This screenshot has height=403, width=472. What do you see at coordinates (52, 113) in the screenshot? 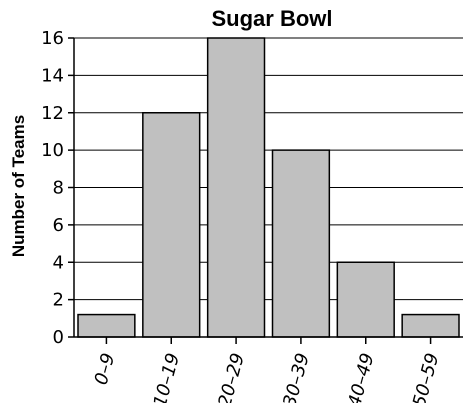
I see `y-tick-label: 12` at bounding box center [52, 113].